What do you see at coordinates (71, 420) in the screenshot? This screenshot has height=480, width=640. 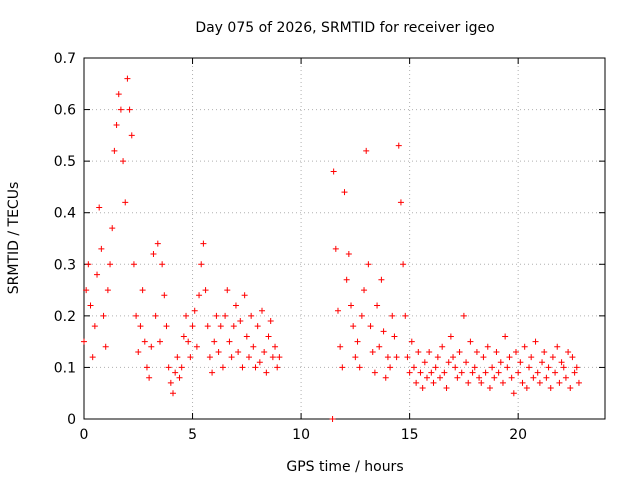 I see `y-tick-label: 0` at bounding box center [71, 420].